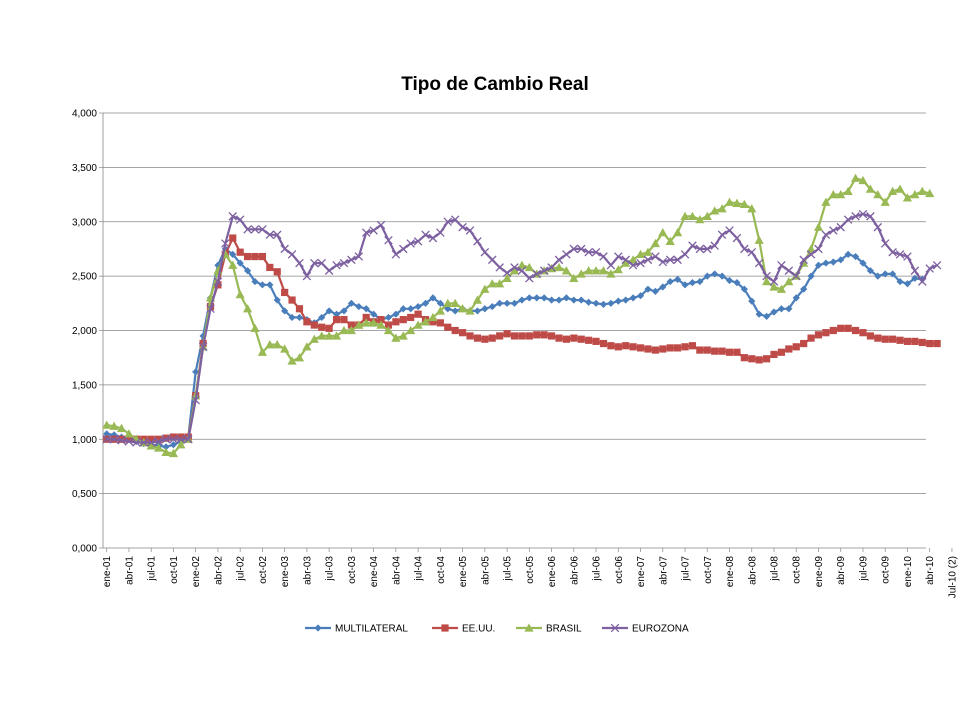 The image size is (960, 720). Describe the element at coordinates (841, 570) in the screenshot. I see `x-tick-label: abr-09` at that location.